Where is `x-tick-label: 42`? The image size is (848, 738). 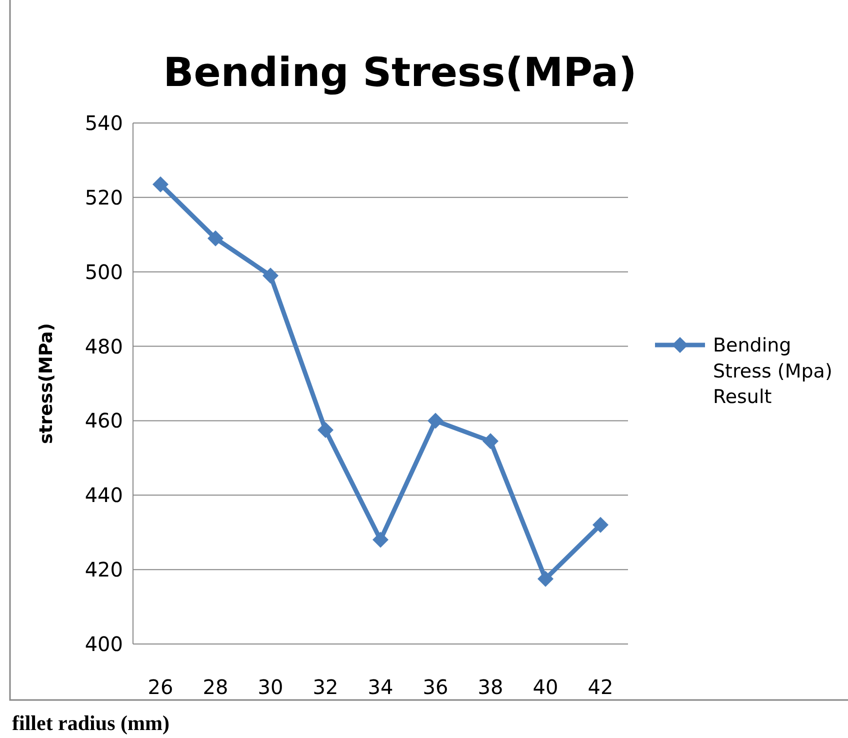
x-tick-label: 42 is located at coordinates (601, 687).